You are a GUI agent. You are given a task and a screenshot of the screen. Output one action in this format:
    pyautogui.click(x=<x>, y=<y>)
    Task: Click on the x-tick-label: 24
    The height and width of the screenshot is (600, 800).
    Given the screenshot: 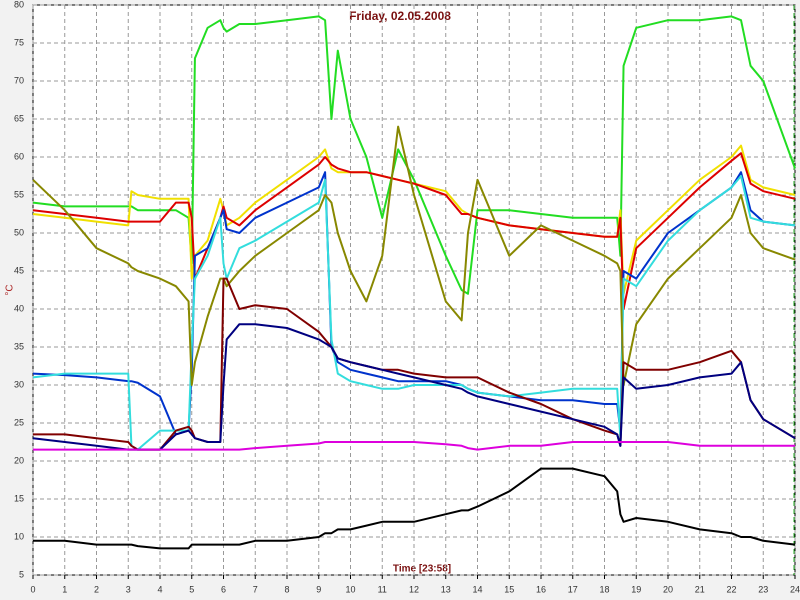 What is the action you would take?
    pyautogui.click(x=795, y=589)
    